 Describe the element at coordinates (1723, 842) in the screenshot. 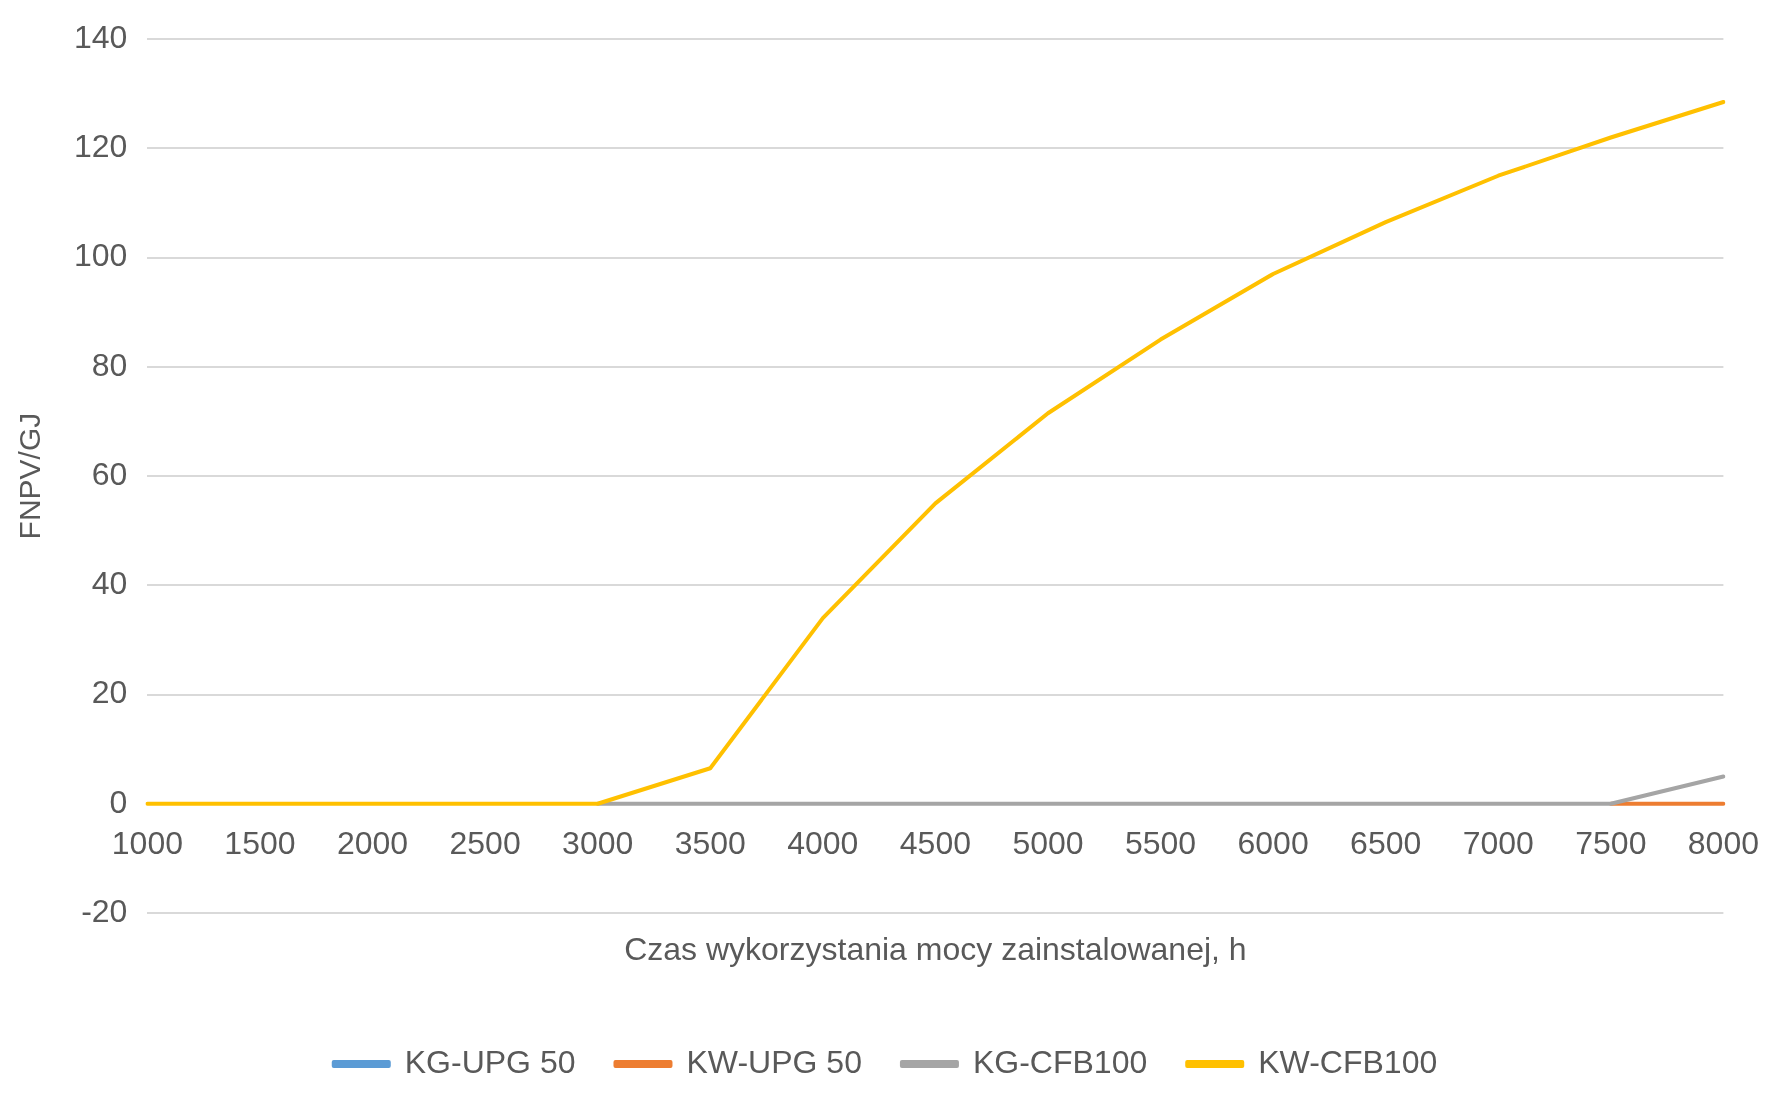

I see `x-tick-label: 8000` at that location.